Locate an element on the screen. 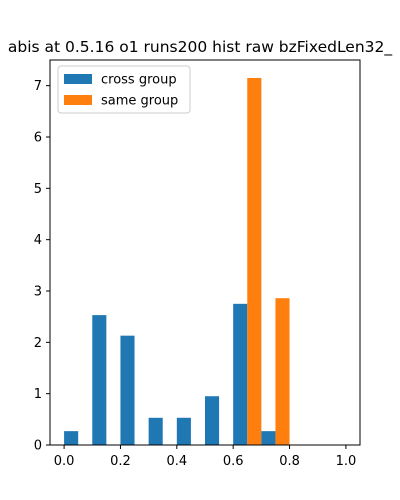  y-tick-label: 5 is located at coordinates (38, 189).